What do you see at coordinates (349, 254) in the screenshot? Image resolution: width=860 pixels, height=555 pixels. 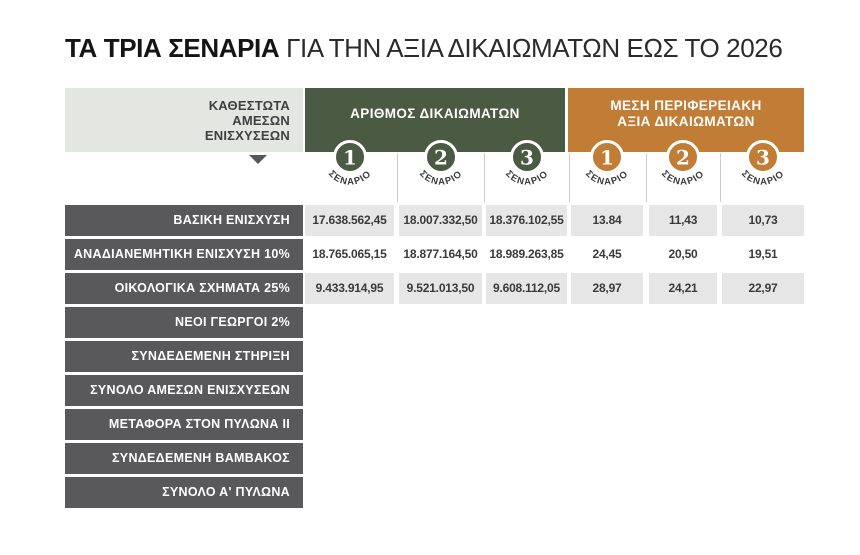 I see `value-cell: 18.765.065,15` at bounding box center [349, 254].